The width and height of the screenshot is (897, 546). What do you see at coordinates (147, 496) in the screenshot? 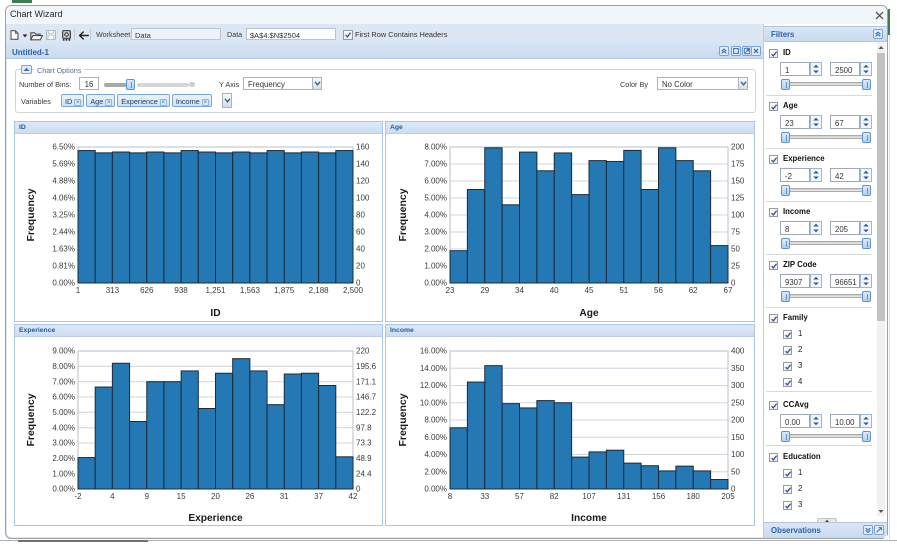
I see `svg-text: 9` at bounding box center [147, 496].